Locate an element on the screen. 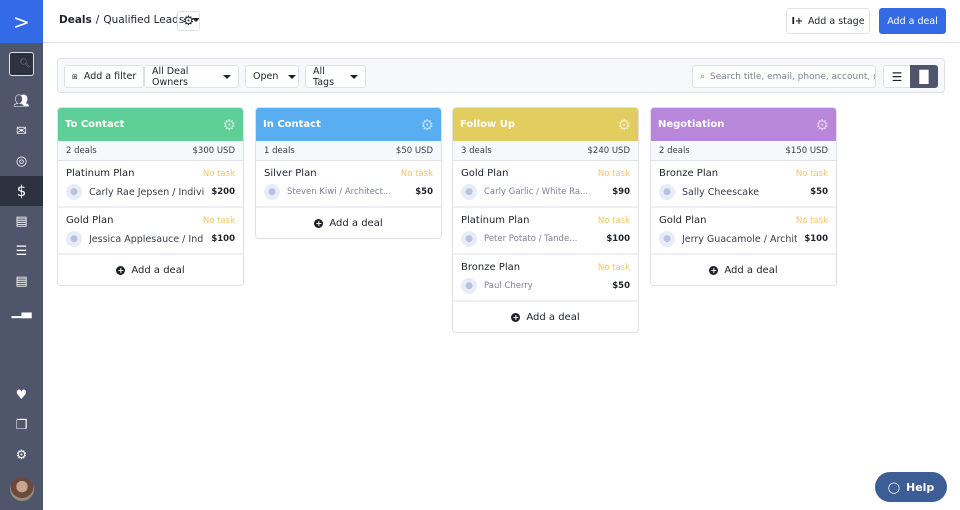 The image size is (960, 510). stage-total: $150 USD is located at coordinates (807, 150).